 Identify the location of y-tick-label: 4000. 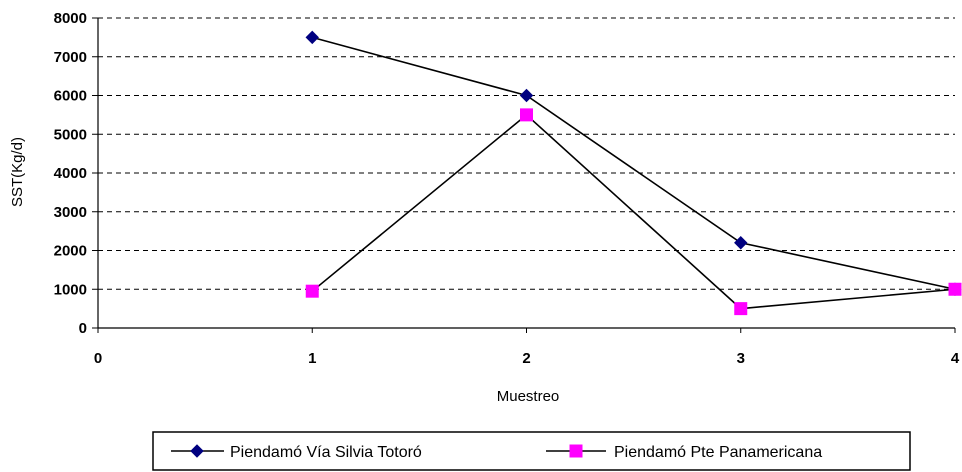
(70, 173).